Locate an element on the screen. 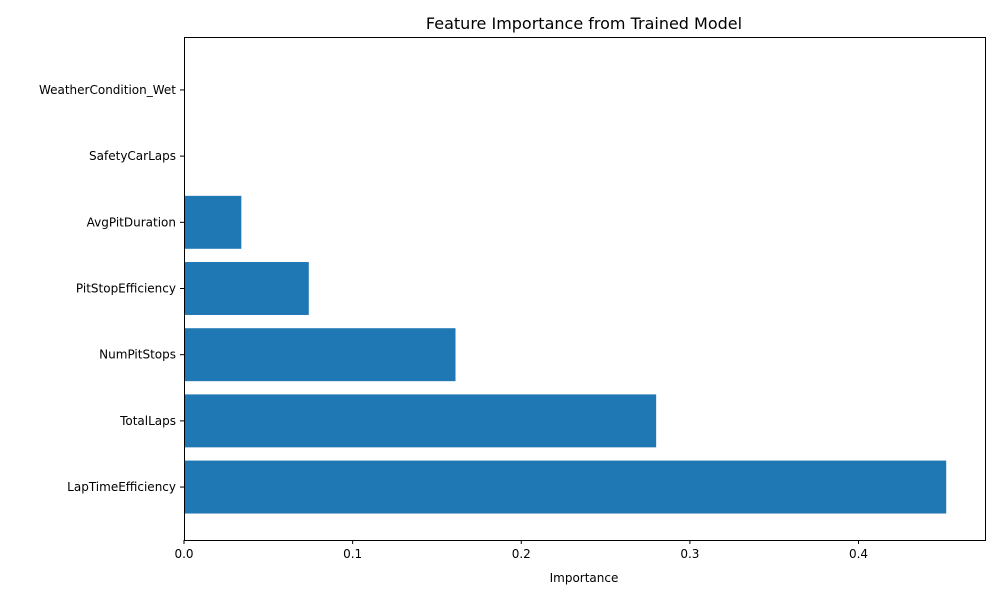  y-tick-label: WeatherCondition_Wet is located at coordinates (107, 90).